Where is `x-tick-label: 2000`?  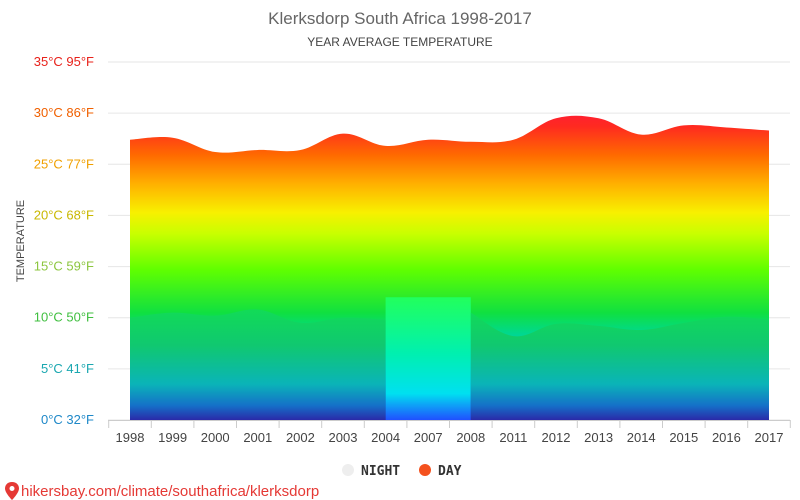
x-tick-label: 2000 is located at coordinates (215, 437).